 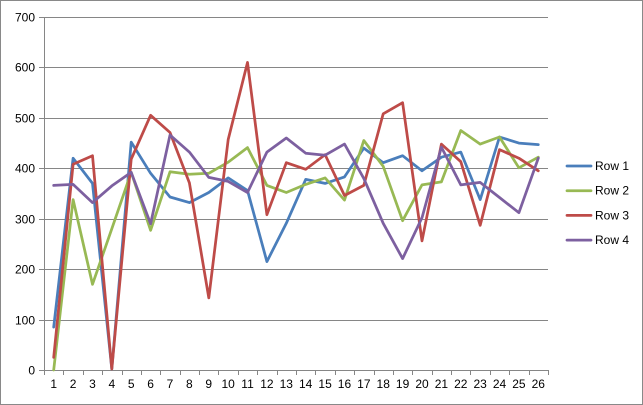 I want to click on y-tick-label: 0, so click(x=31, y=371).